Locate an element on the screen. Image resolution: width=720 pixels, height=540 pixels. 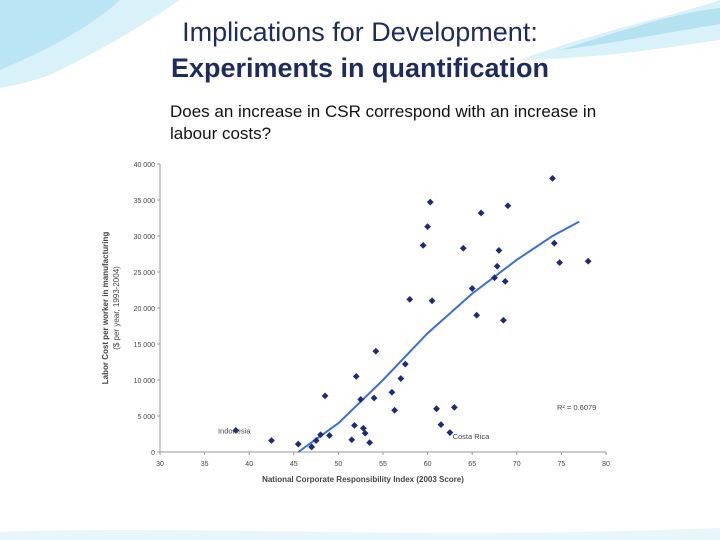
y-tick-label: 20 000 is located at coordinates (145, 309).